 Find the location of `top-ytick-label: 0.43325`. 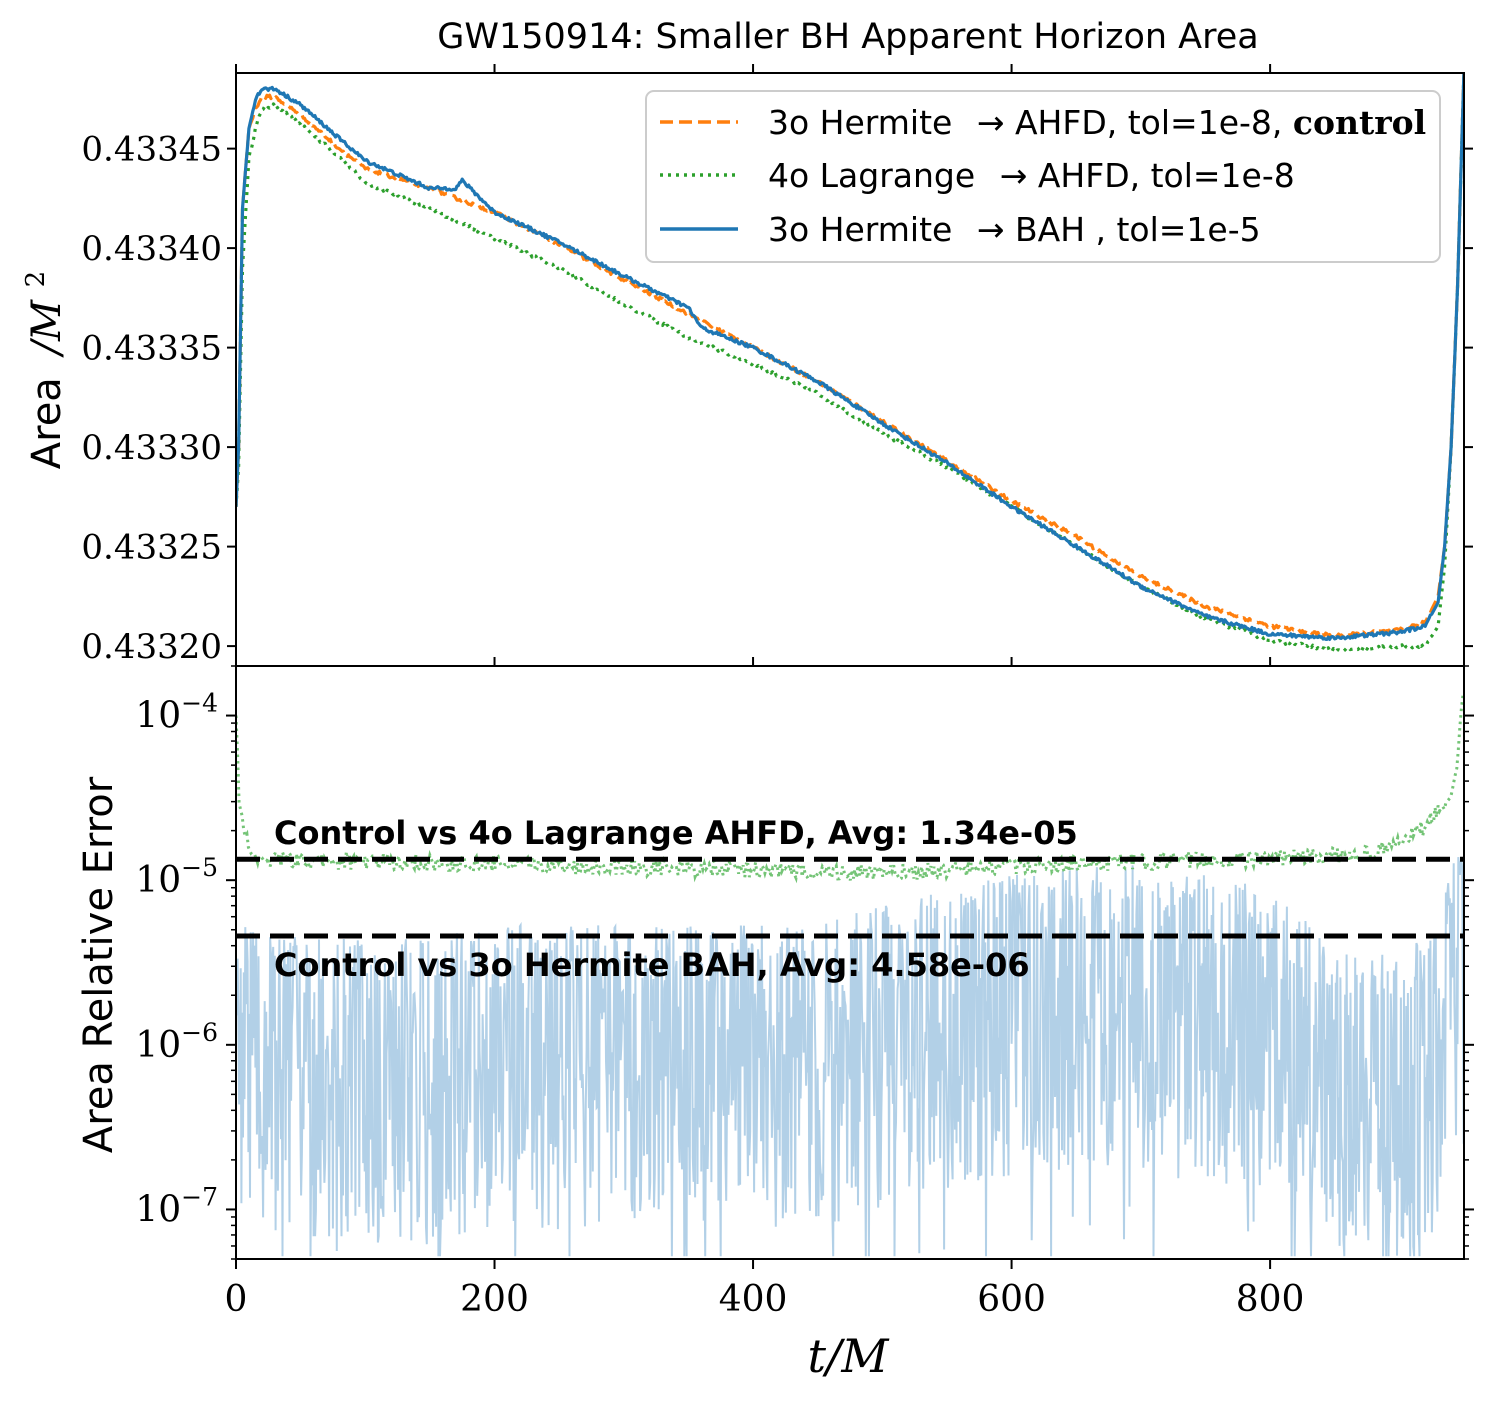

top-ytick-label: 0.43325 is located at coordinates (151, 548).